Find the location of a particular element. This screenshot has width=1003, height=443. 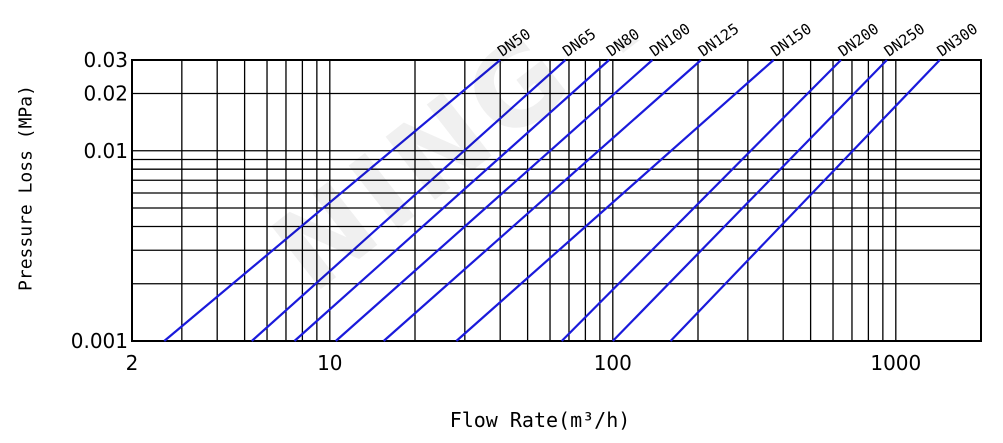

y-tick-label: 0.01 is located at coordinates (105, 151).